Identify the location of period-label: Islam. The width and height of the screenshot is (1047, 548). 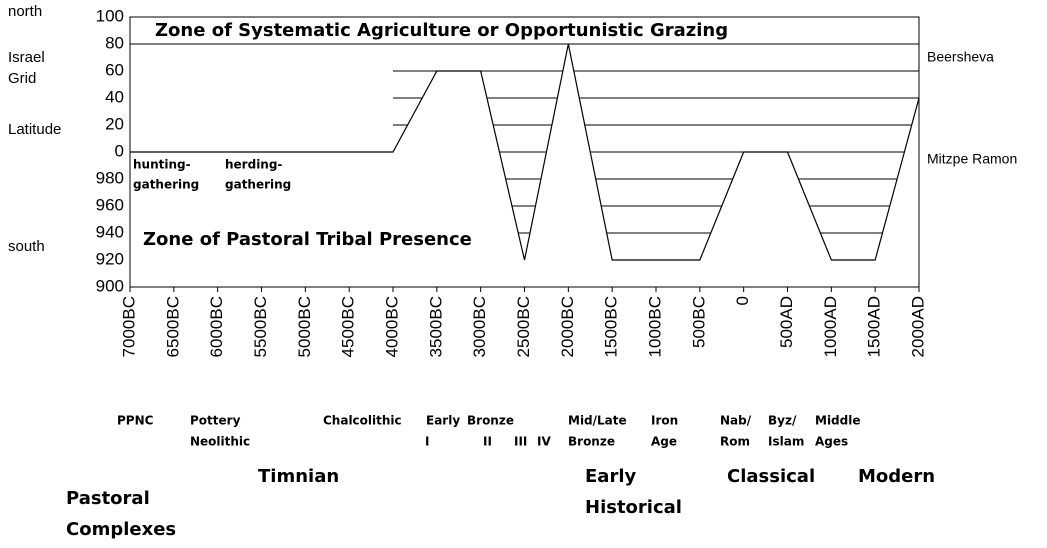
(786, 442).